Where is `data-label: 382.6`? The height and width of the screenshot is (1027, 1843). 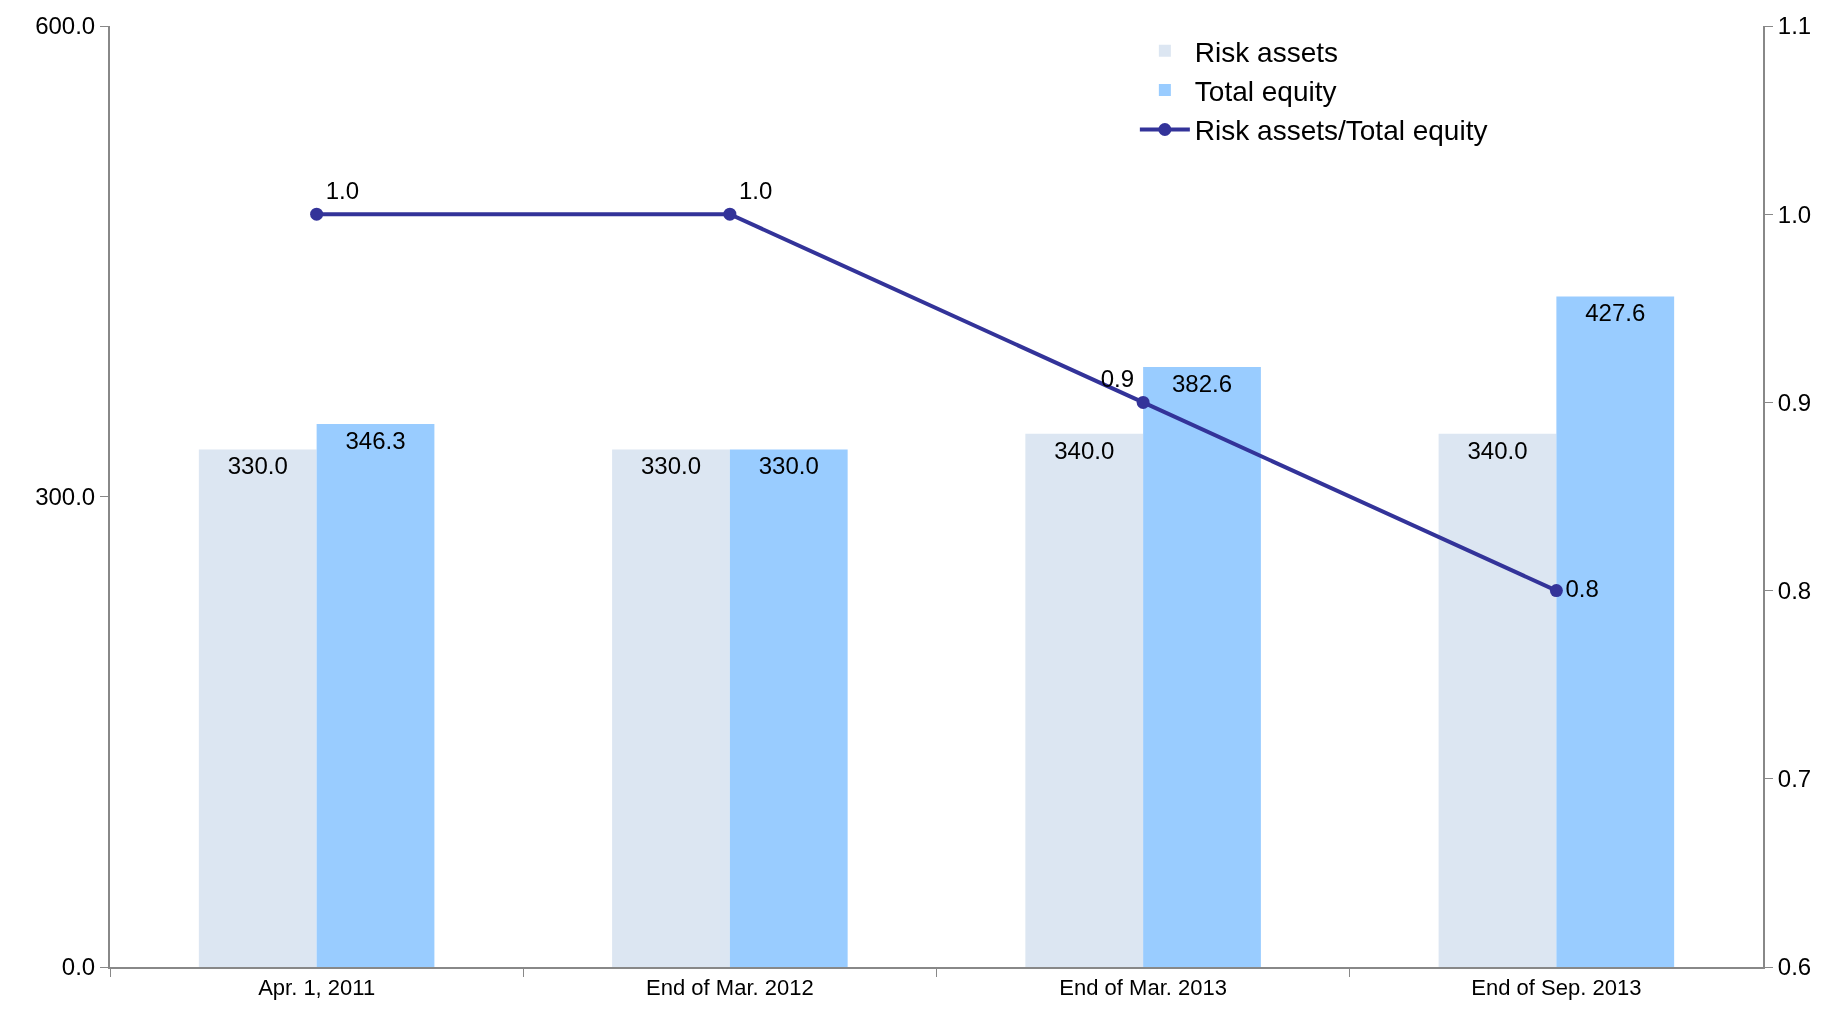
data-label: 382.6 is located at coordinates (1202, 383).